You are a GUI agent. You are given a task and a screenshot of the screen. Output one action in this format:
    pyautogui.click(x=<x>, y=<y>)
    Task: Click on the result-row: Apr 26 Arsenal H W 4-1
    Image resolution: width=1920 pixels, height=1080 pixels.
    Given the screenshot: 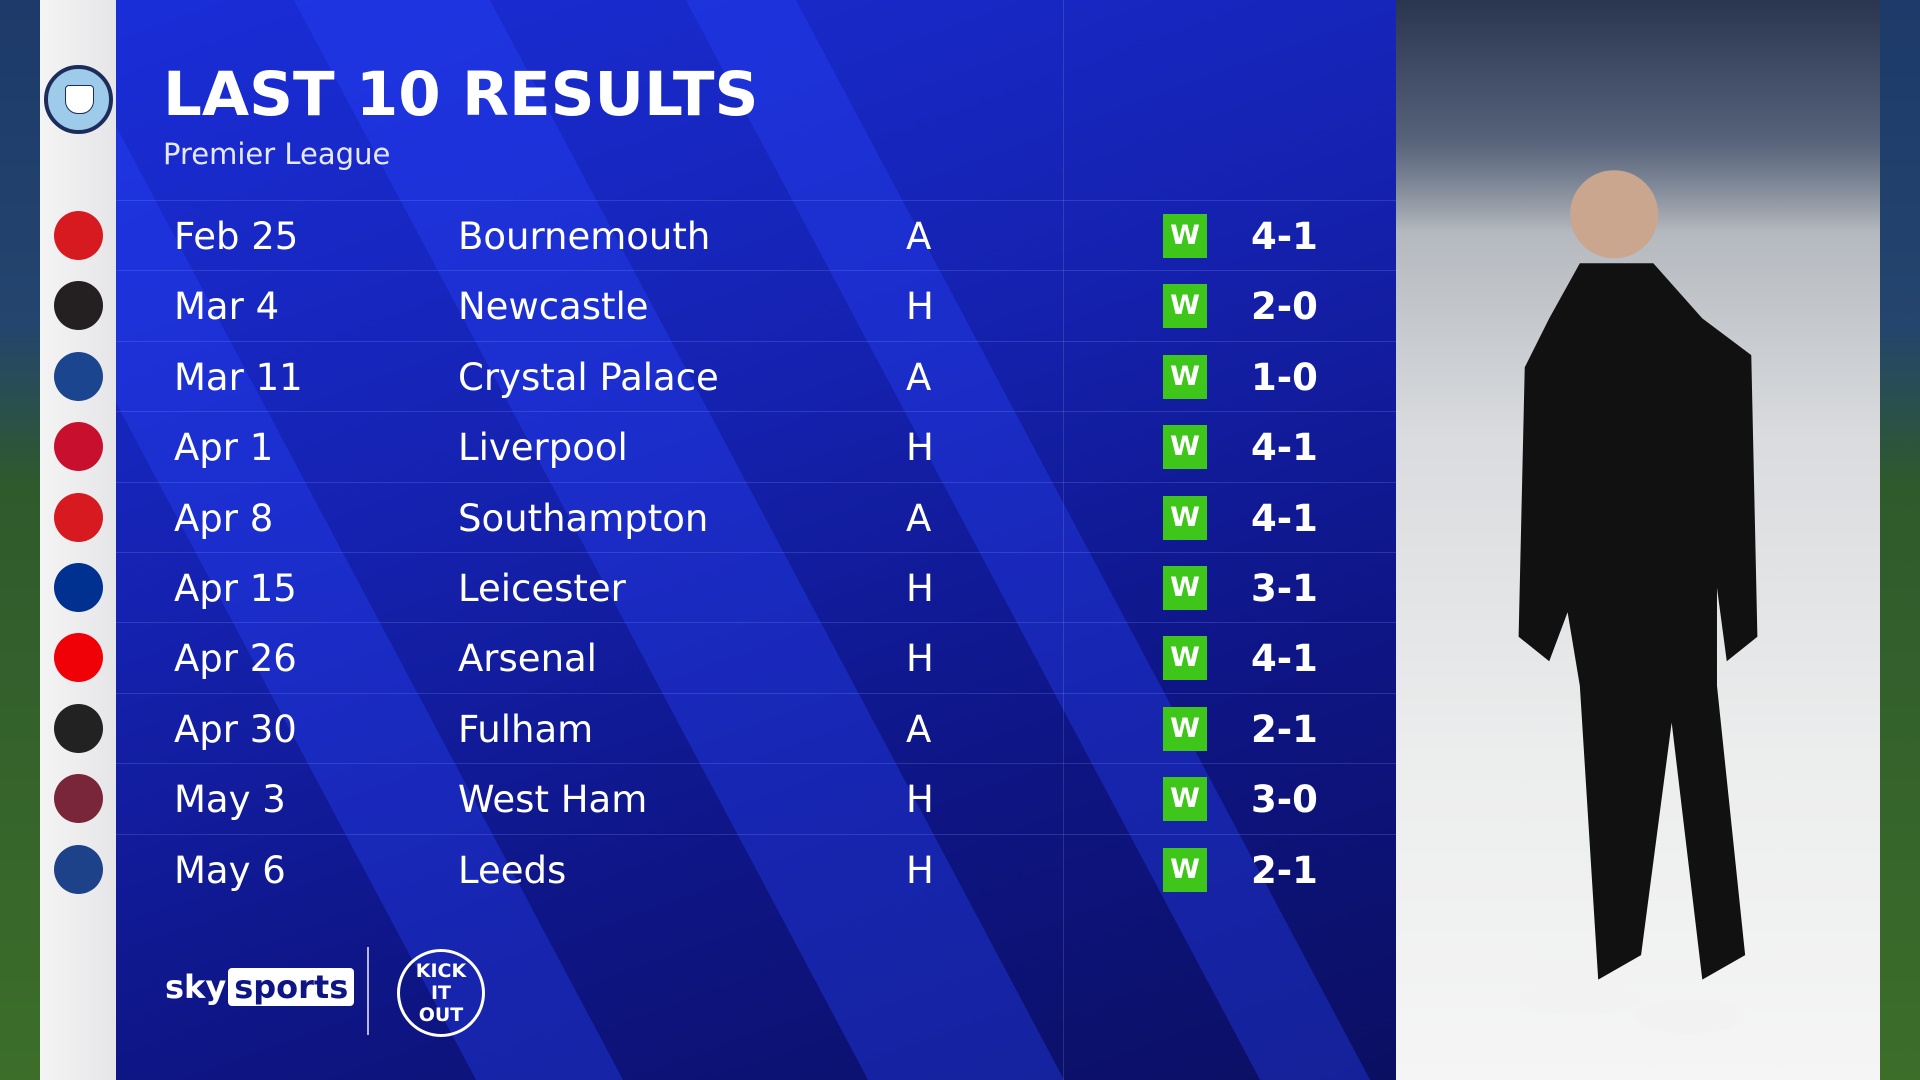 What is the action you would take?
    pyautogui.click(x=756, y=657)
    